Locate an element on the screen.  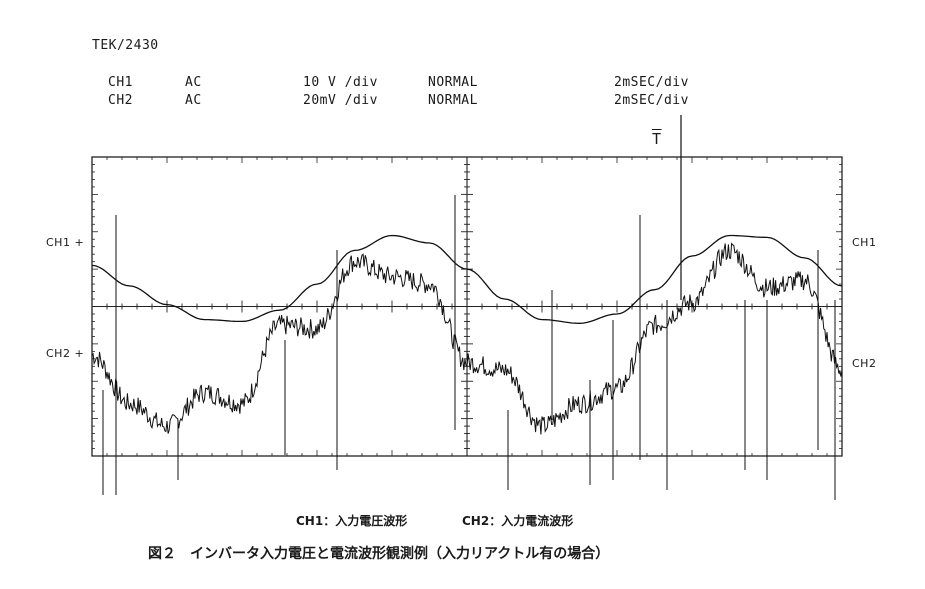
ch1-right-marker: CH1 is located at coordinates (864, 242).